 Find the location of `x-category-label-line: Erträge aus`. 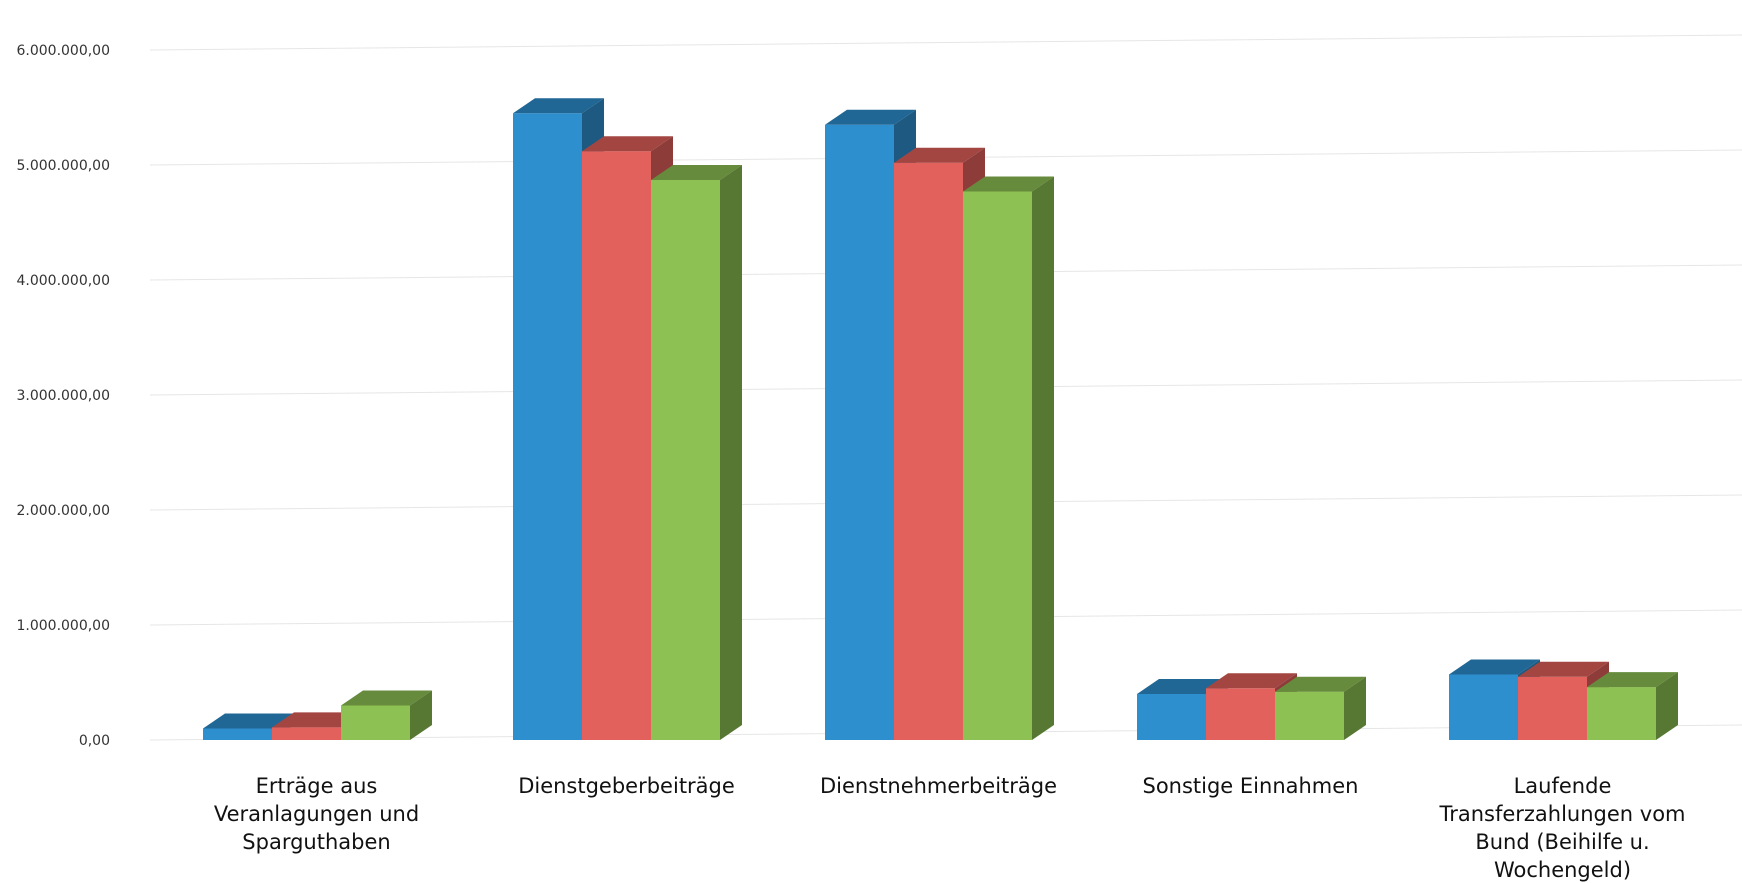

x-category-label-line: Erträge aus is located at coordinates (317, 786).